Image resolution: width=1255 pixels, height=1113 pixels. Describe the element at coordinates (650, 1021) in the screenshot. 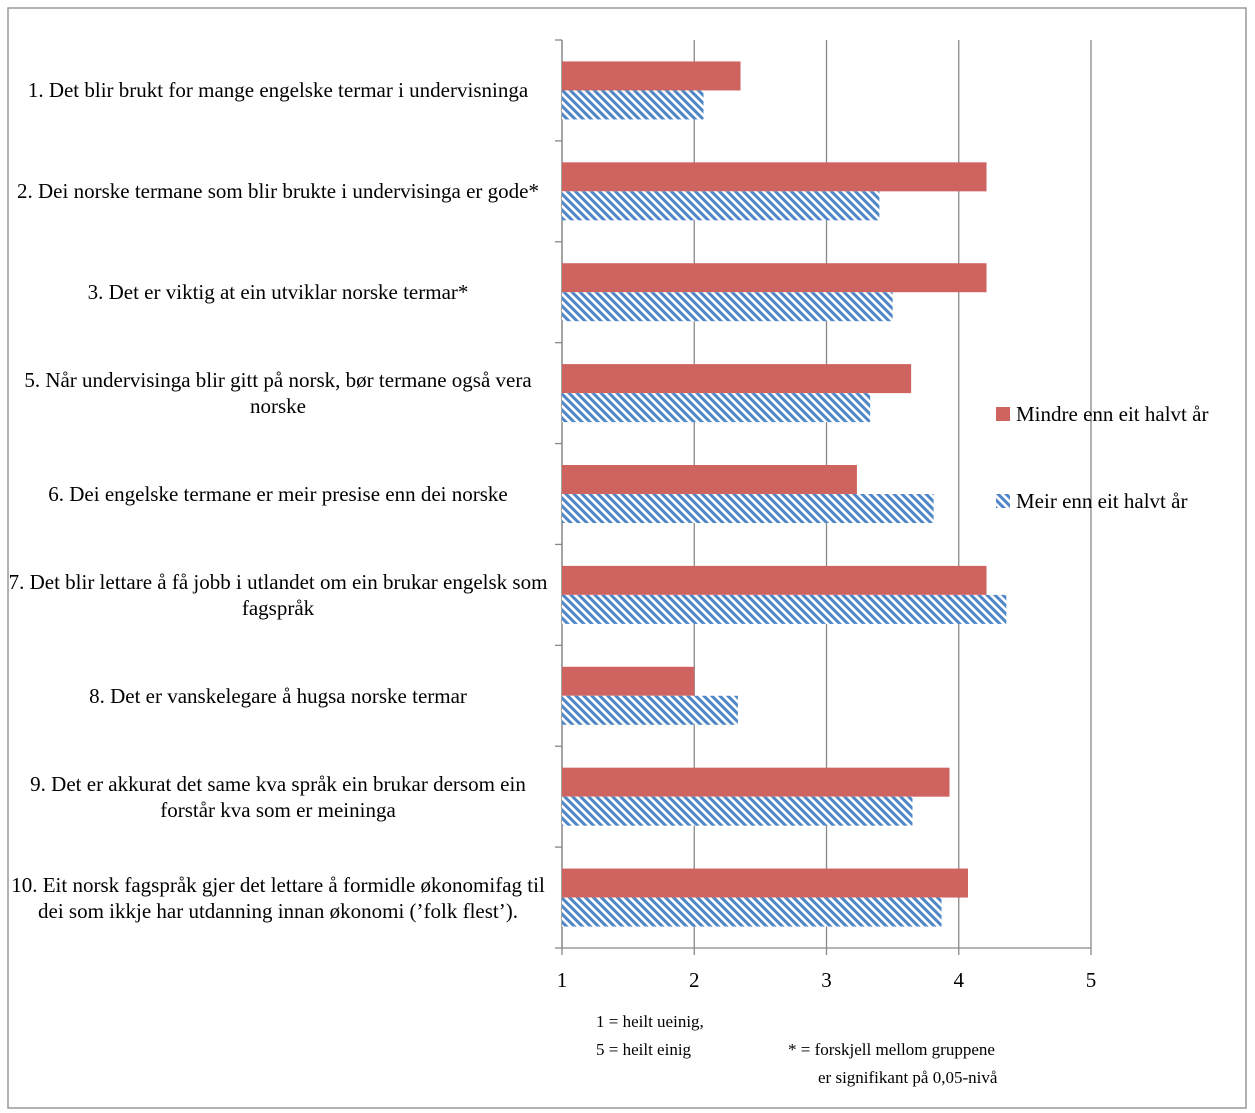

I see `annotation: 1 = heilt ueinig,` at that location.